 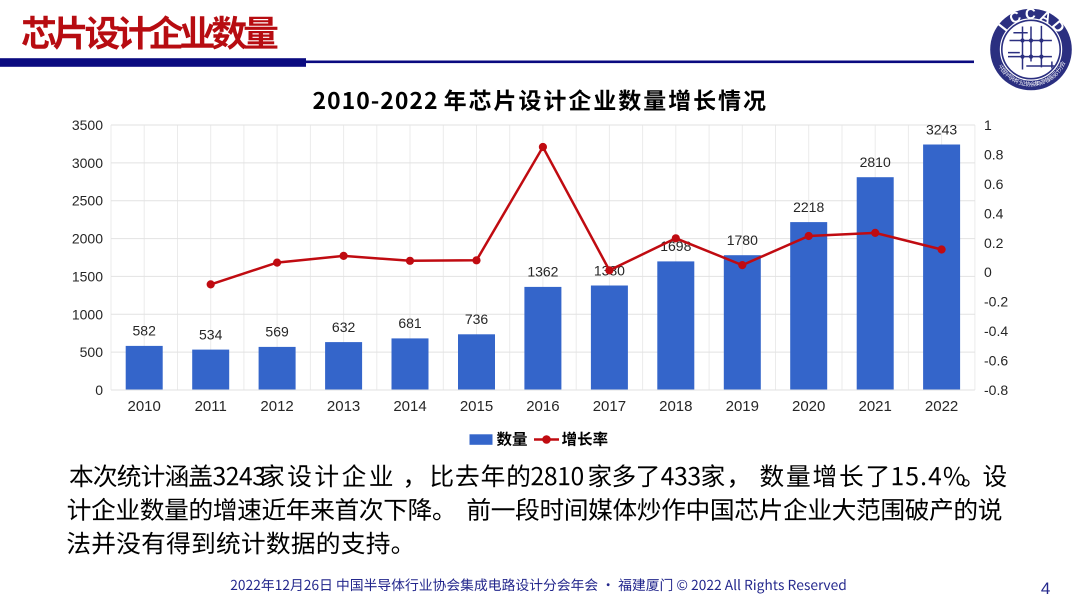 I want to click on svg-text: -0.8, so click(x=996, y=390).